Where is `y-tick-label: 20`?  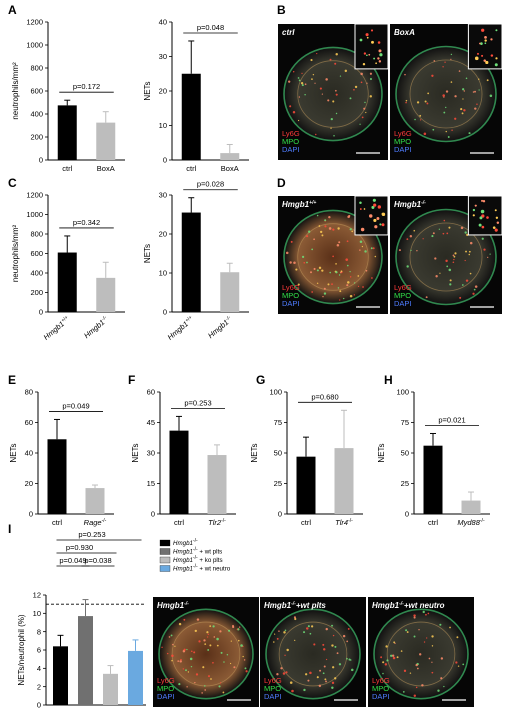 y-tick-label: 20 is located at coordinates (29, 483).